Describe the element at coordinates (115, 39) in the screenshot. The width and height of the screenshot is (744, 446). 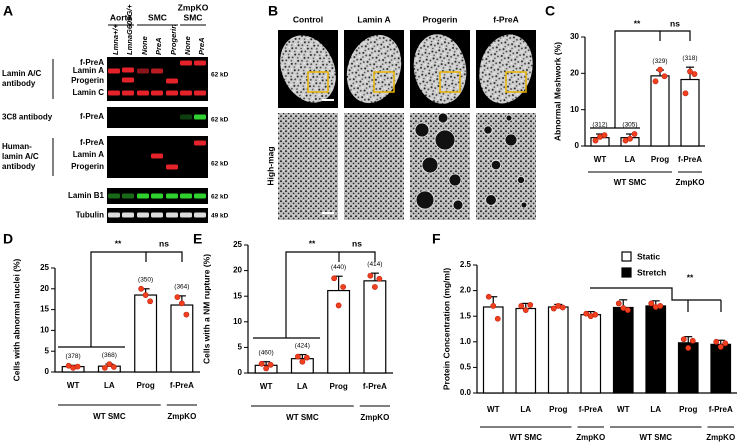
I see `lane-label: Lmna+/+` at that location.